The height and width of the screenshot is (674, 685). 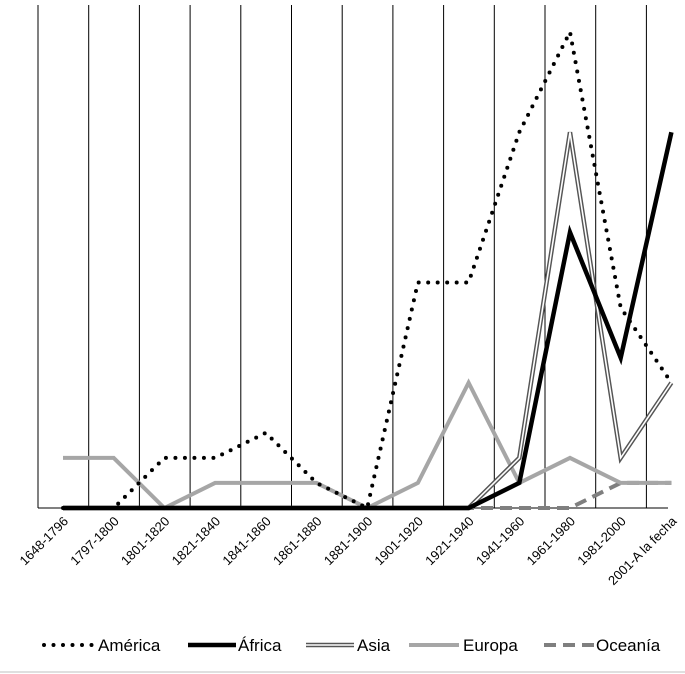 I want to click on x-tick-label: 1981-2000, so click(x=601, y=541).